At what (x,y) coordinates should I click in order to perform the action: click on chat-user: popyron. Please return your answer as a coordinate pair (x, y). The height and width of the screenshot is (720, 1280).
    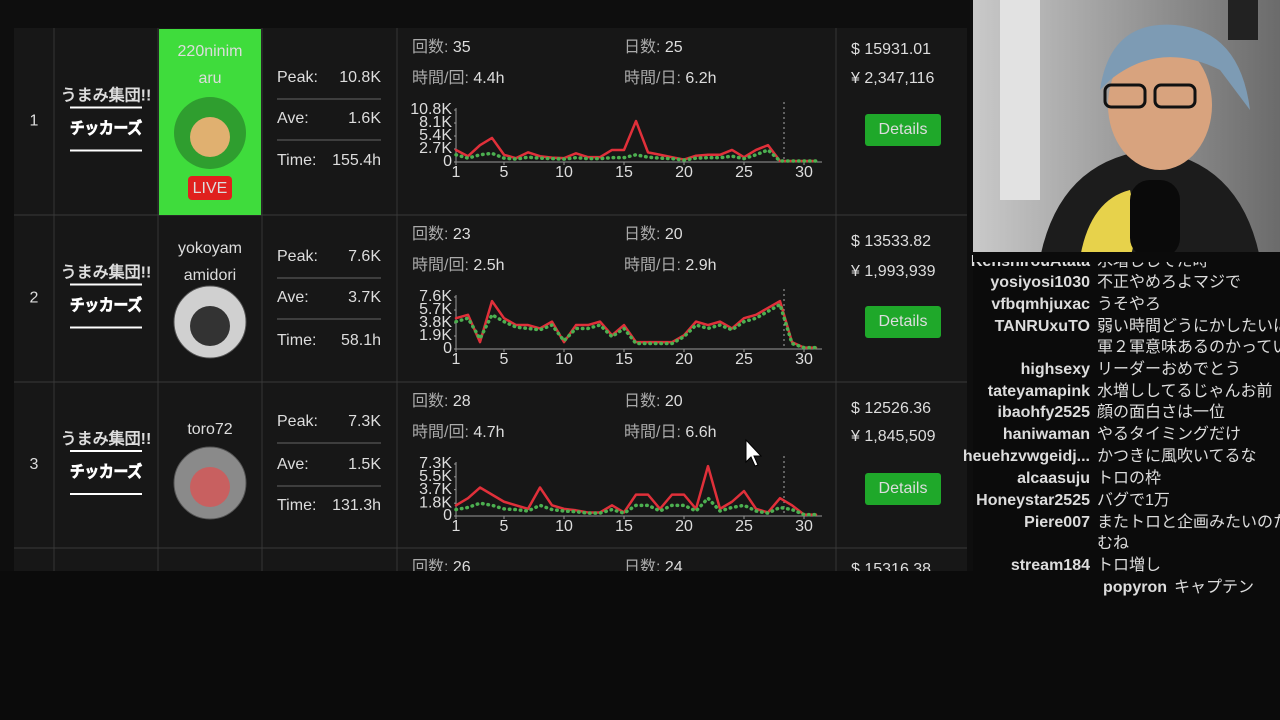
    Looking at the image, I should click on (1135, 587).